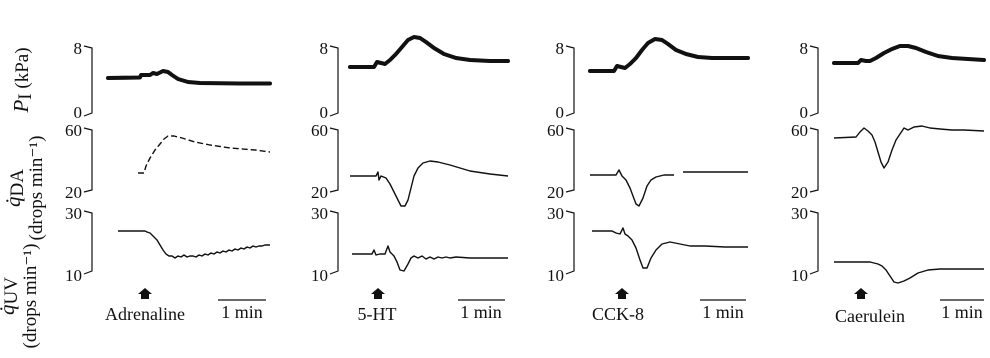 The height and width of the screenshot is (358, 990). I want to click on svg-text: q̇DA, so click(14, 188).